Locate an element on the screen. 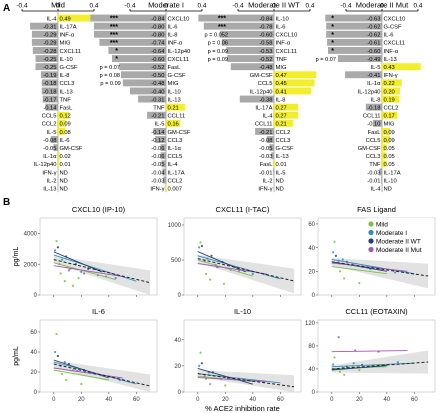  cytokine-label: CCL2 is located at coordinates (49, 125).